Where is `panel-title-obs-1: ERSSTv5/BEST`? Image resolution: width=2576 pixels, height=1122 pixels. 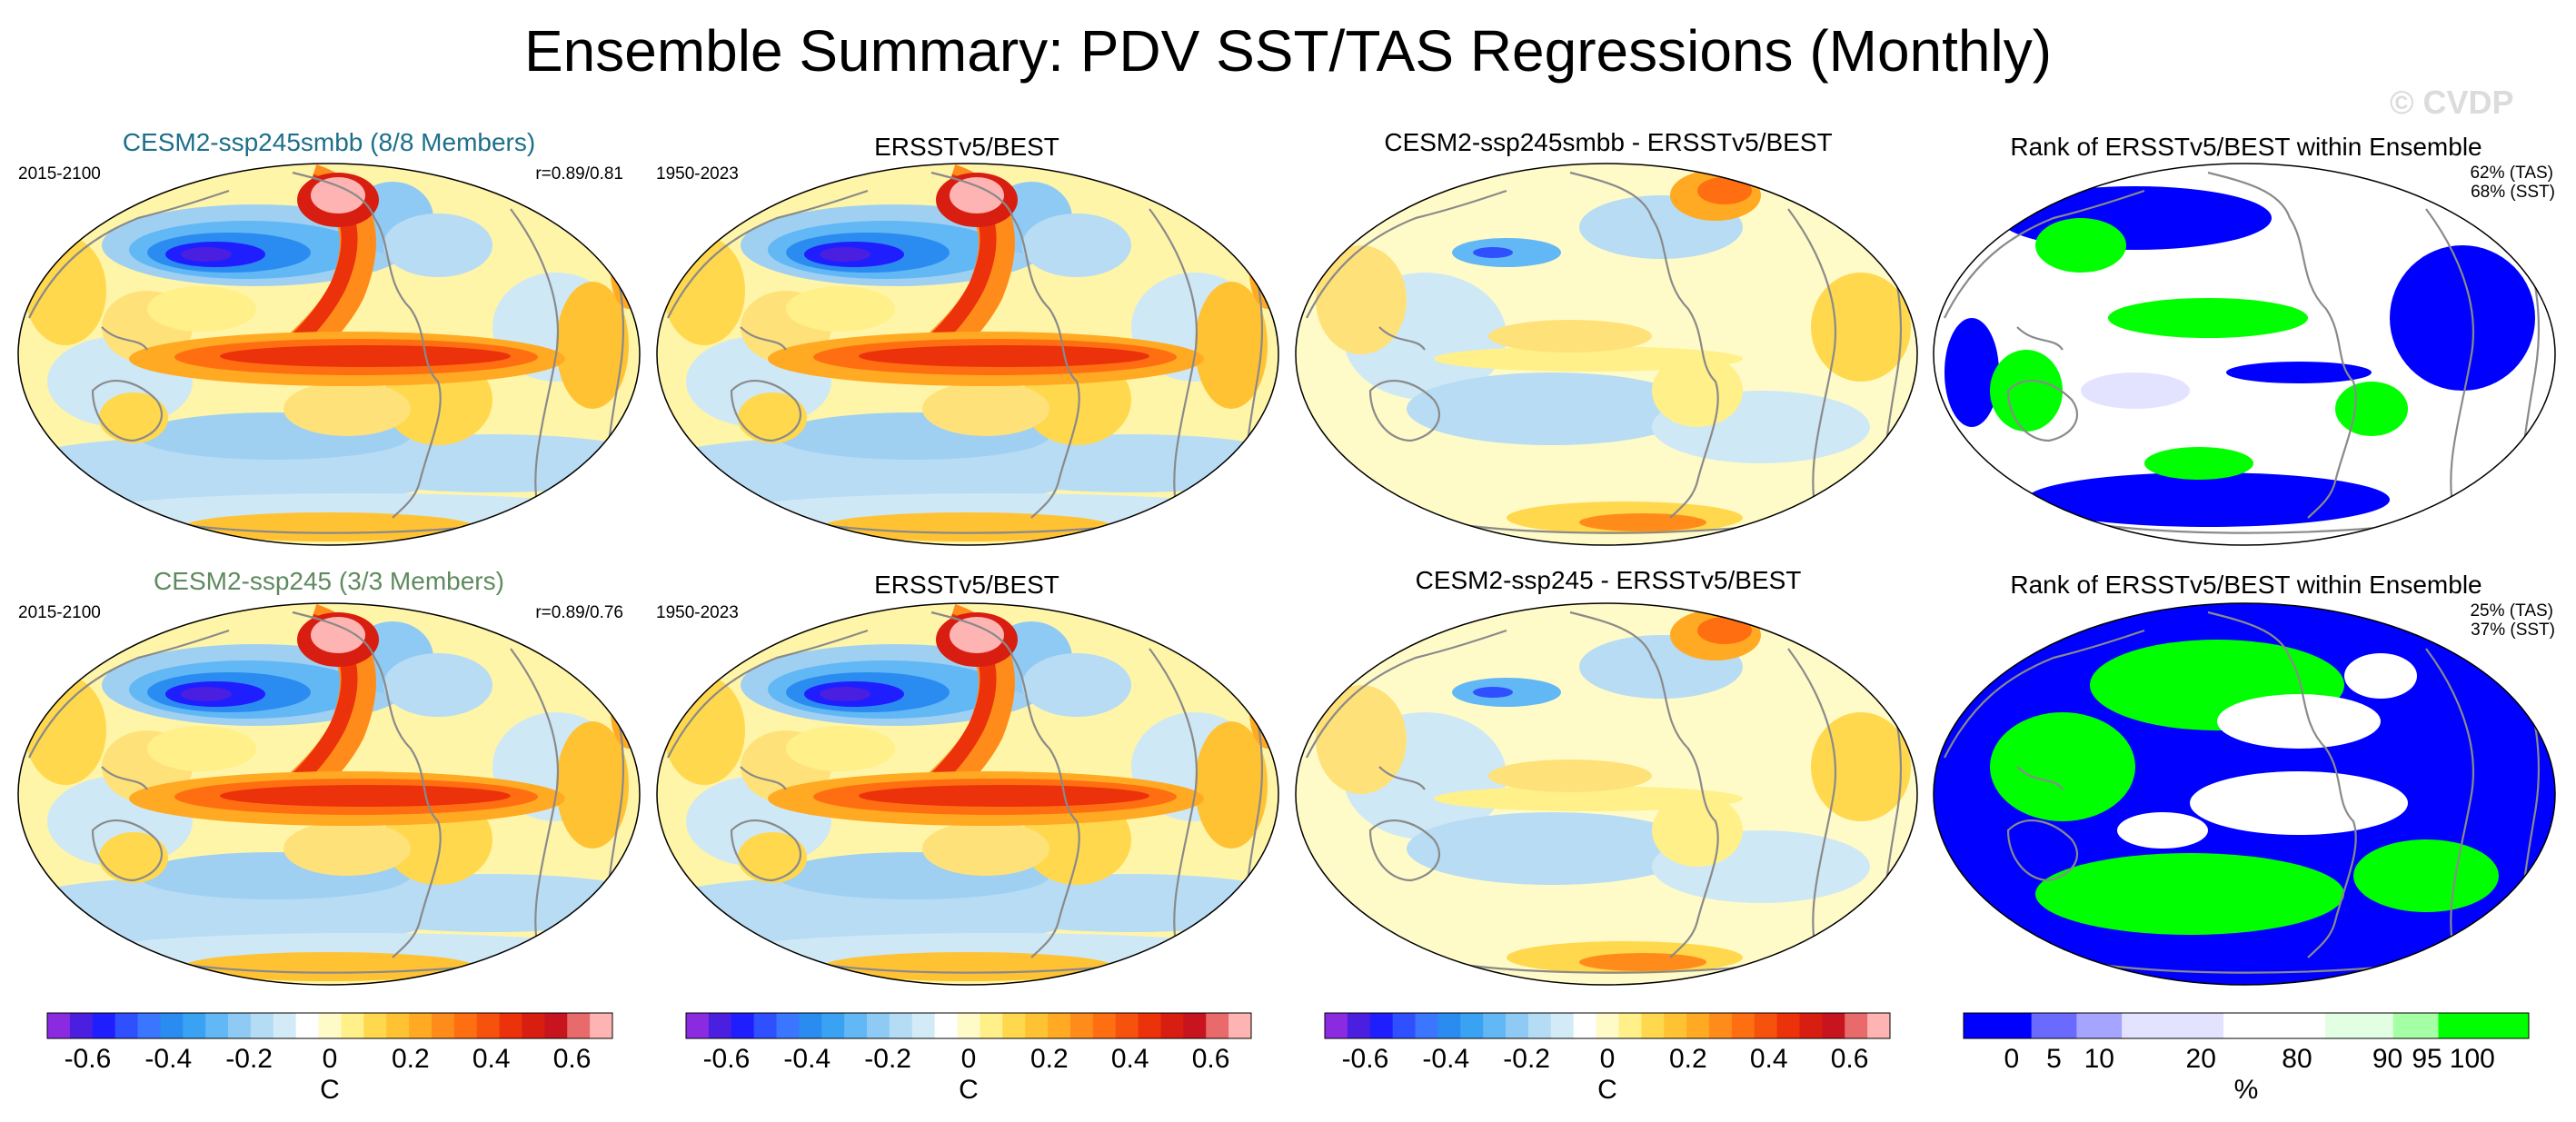 panel-title-obs-1: ERSSTv5/BEST is located at coordinates (967, 147).